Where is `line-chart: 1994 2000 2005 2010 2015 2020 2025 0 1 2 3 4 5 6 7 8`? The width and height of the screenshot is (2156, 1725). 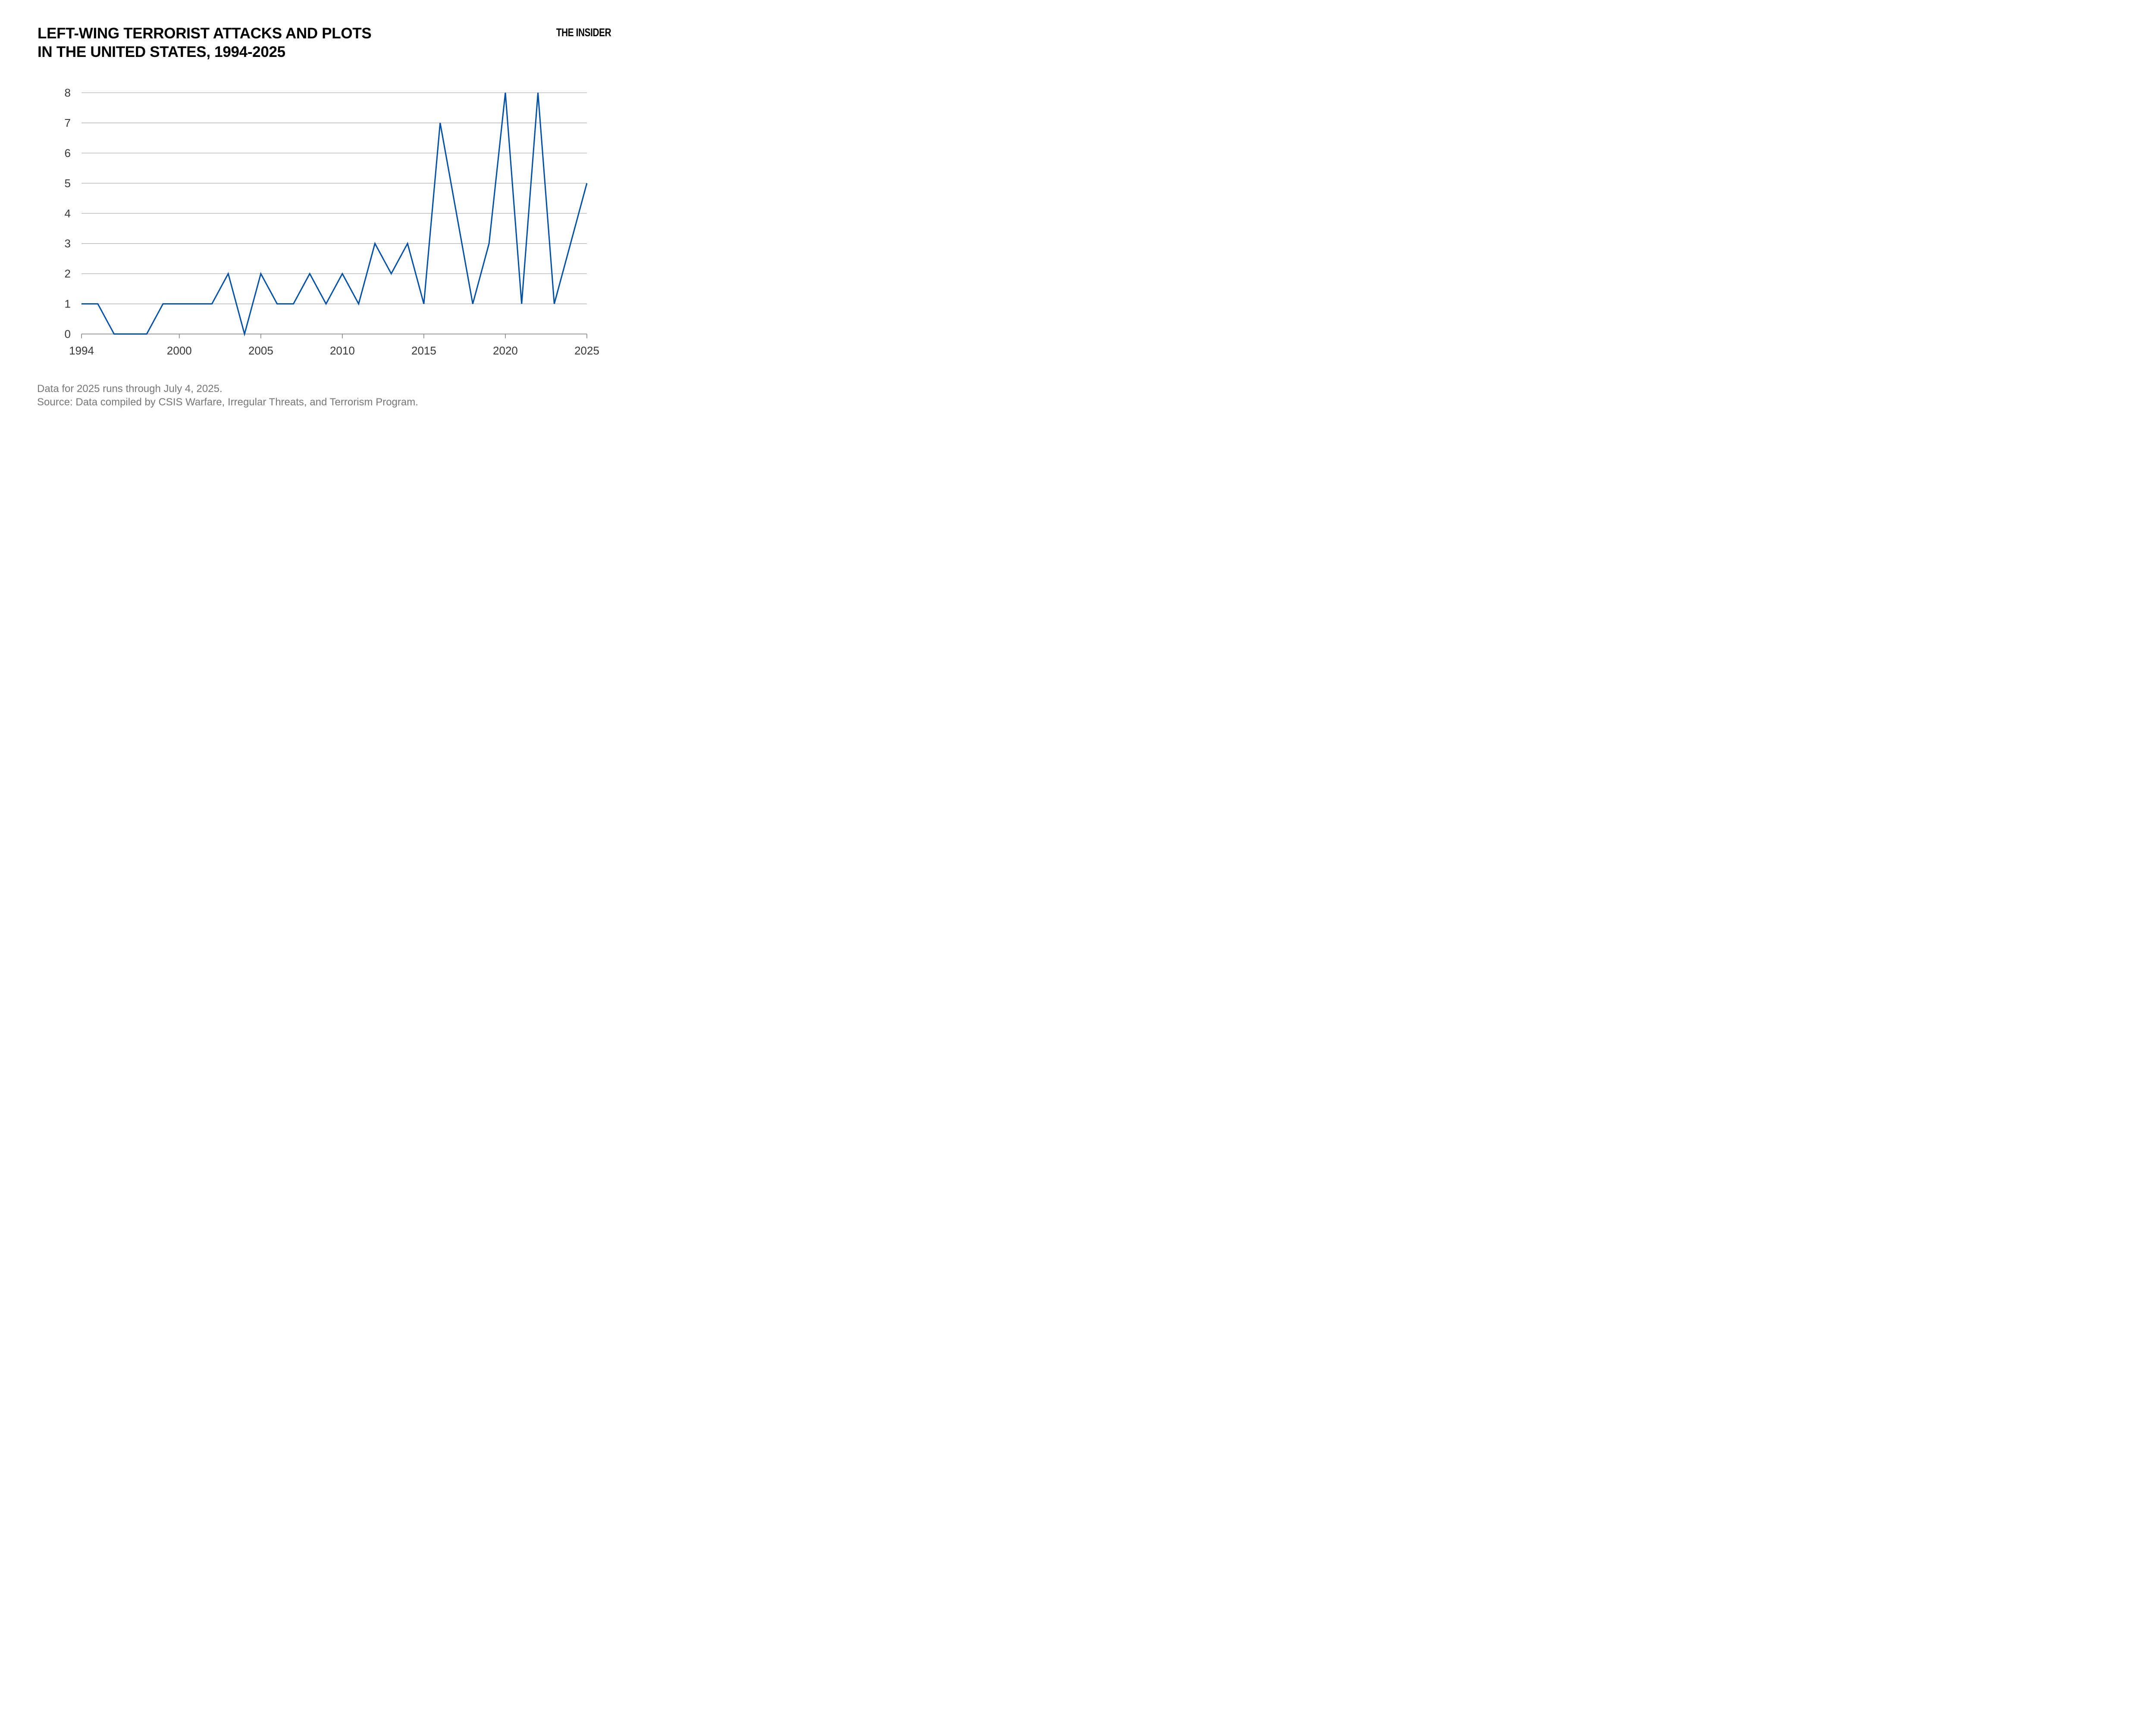 line-chart: 1994 2000 2005 2010 2015 2020 2025 0 1 2 3 4 5 6 7 8 is located at coordinates (332, 222).